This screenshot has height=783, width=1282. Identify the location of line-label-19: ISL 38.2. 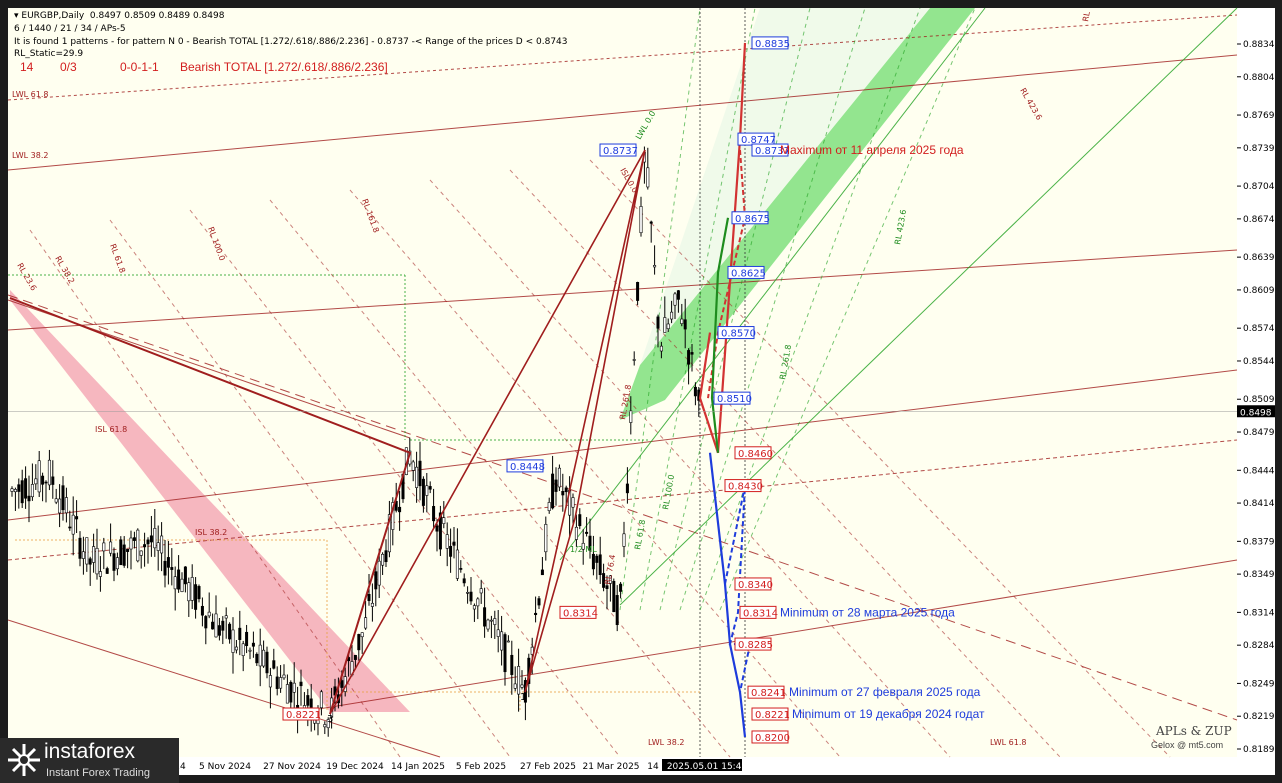
(211, 532).